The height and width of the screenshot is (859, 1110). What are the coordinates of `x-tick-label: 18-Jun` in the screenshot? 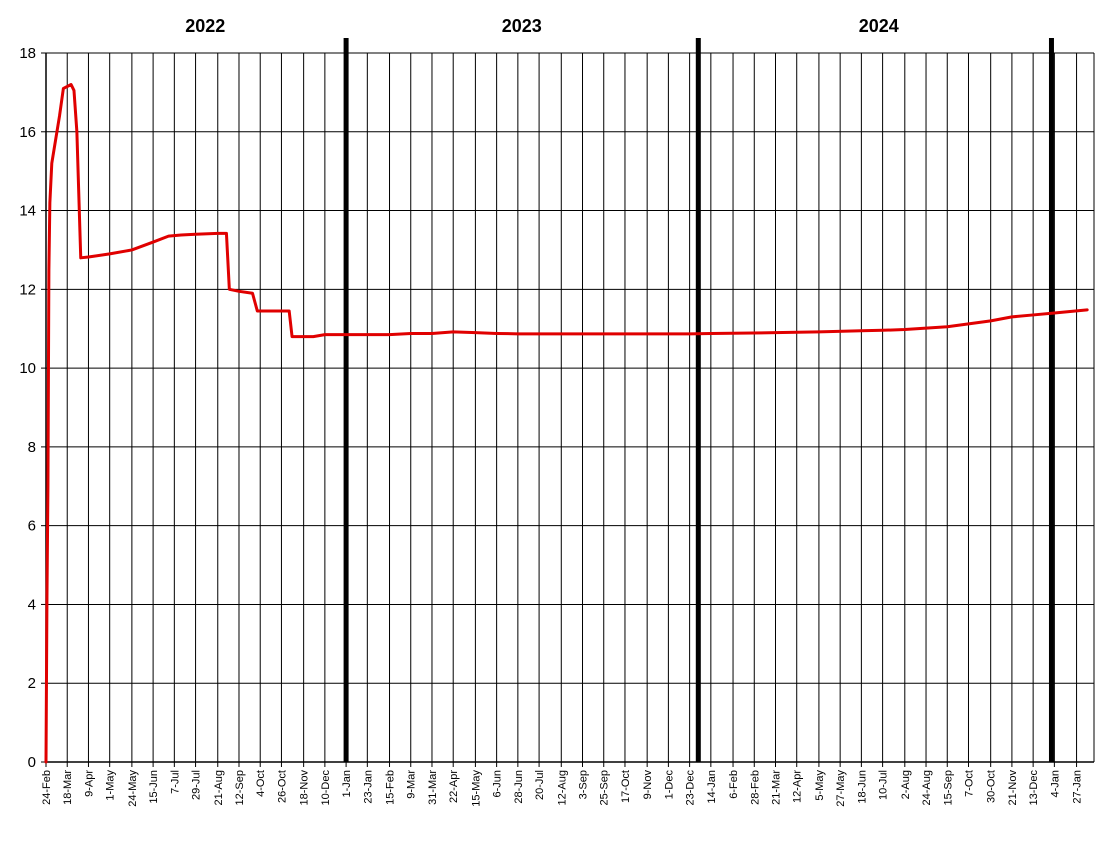 It's located at (862, 787).